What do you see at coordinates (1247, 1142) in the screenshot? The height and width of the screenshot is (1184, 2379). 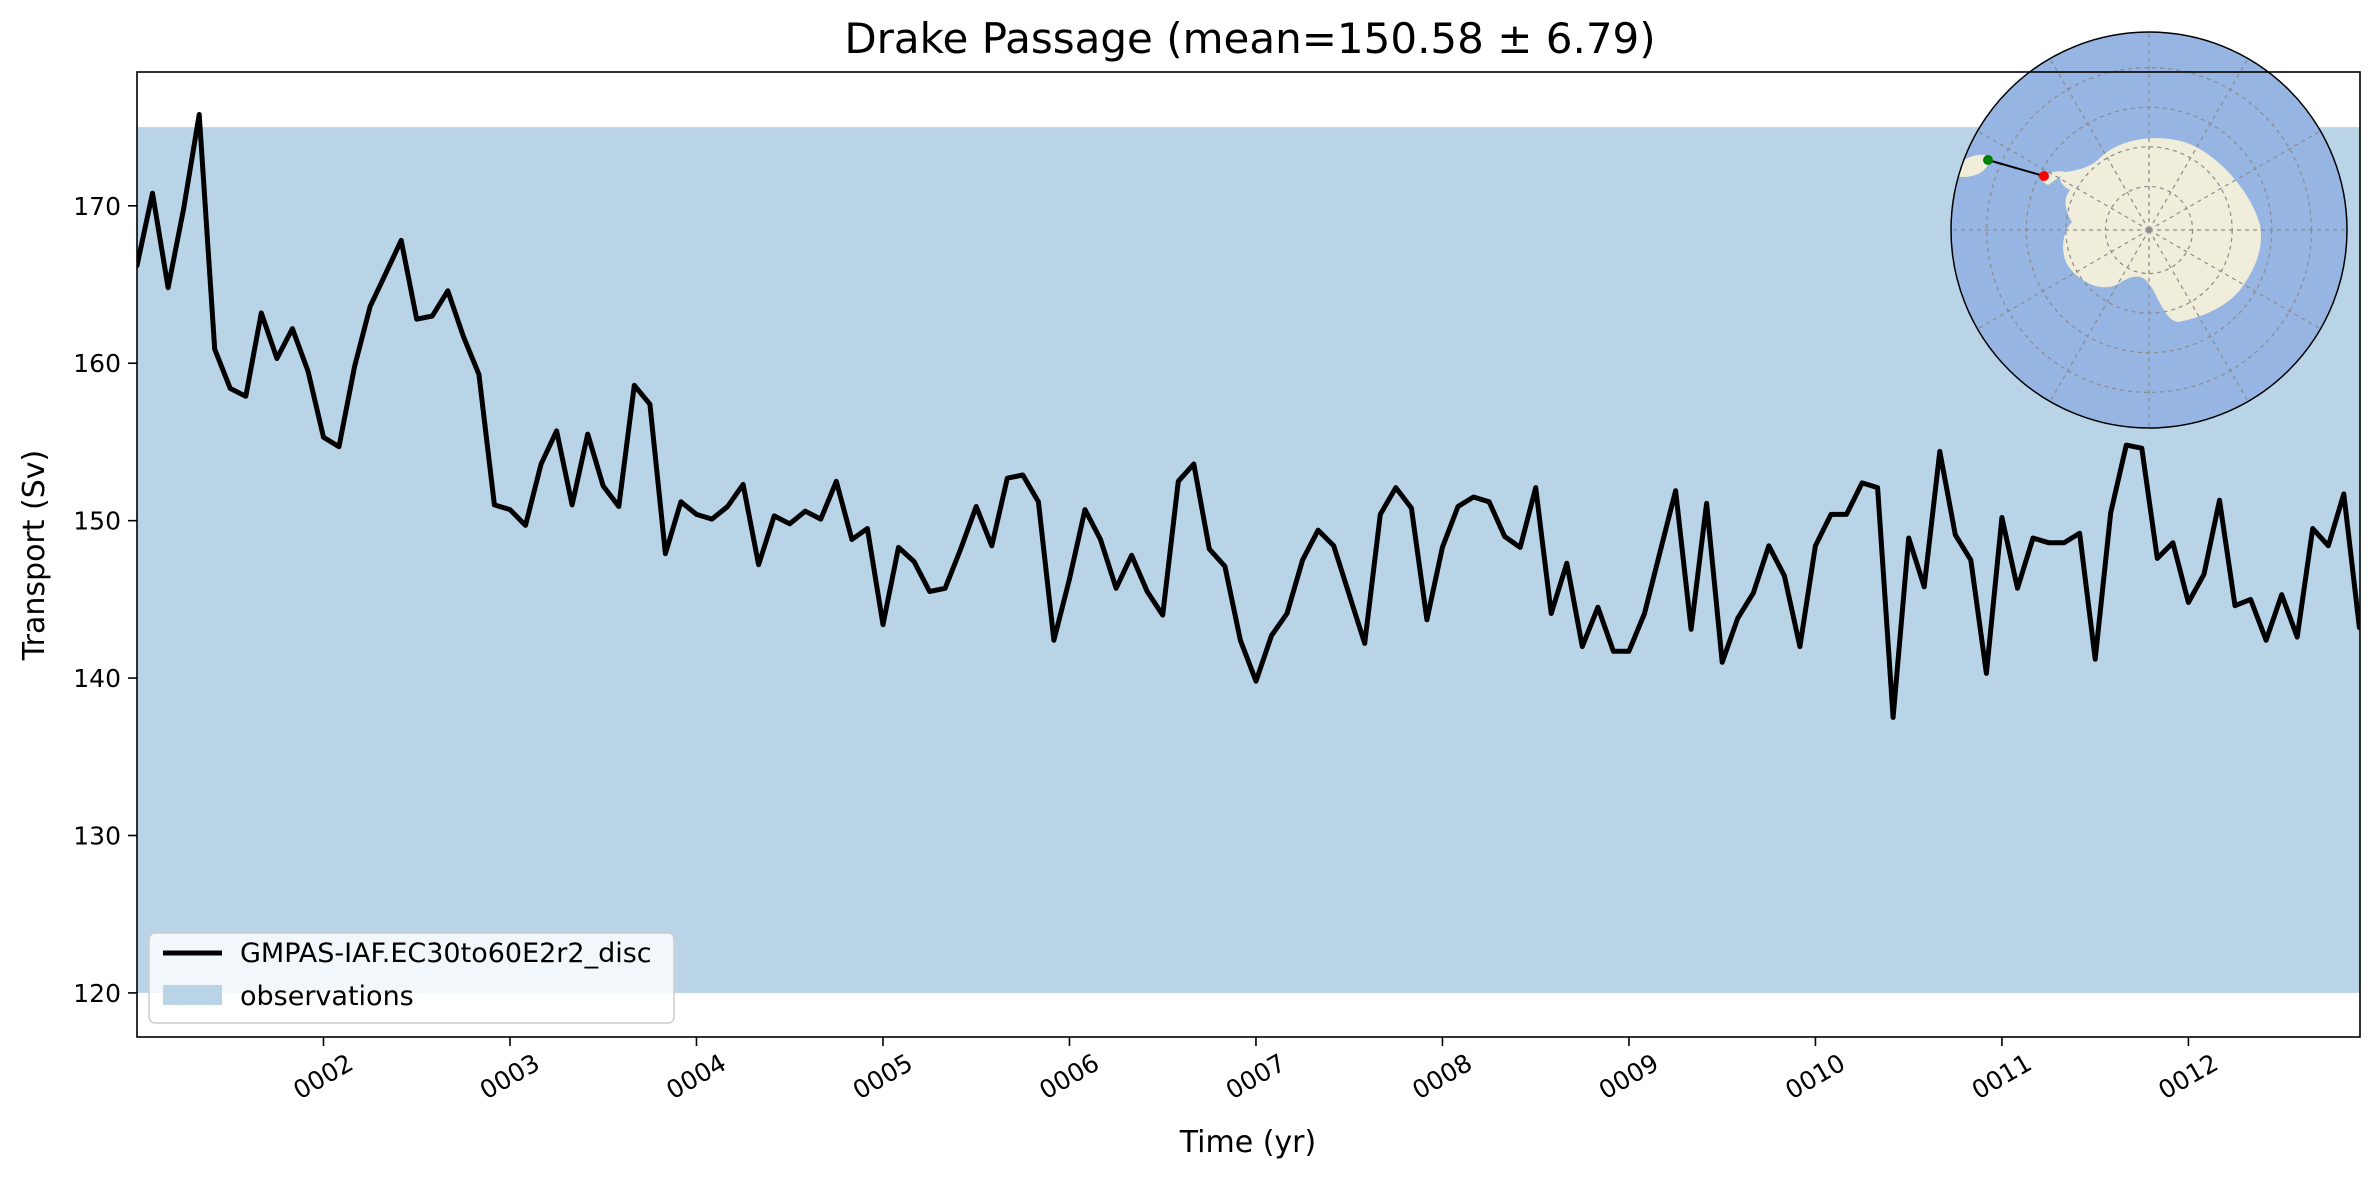 I see `x-axis-label: Time (yr)` at bounding box center [1247, 1142].